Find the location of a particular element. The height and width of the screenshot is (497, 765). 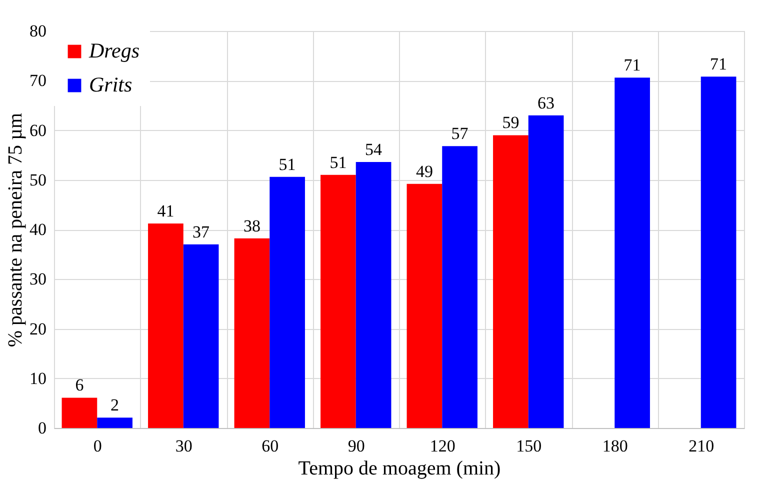

x-tick-label: 180 is located at coordinates (615, 446).